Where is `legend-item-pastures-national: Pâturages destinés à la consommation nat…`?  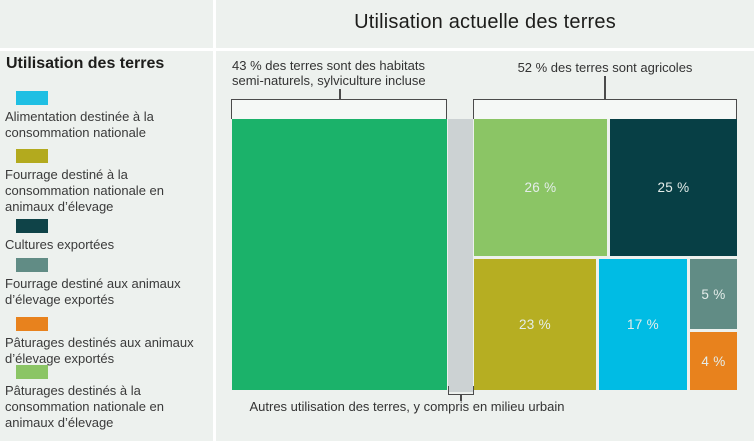 legend-item-pastures-national: Pâturages destinés à la consommation nat… is located at coordinates (107, 398).